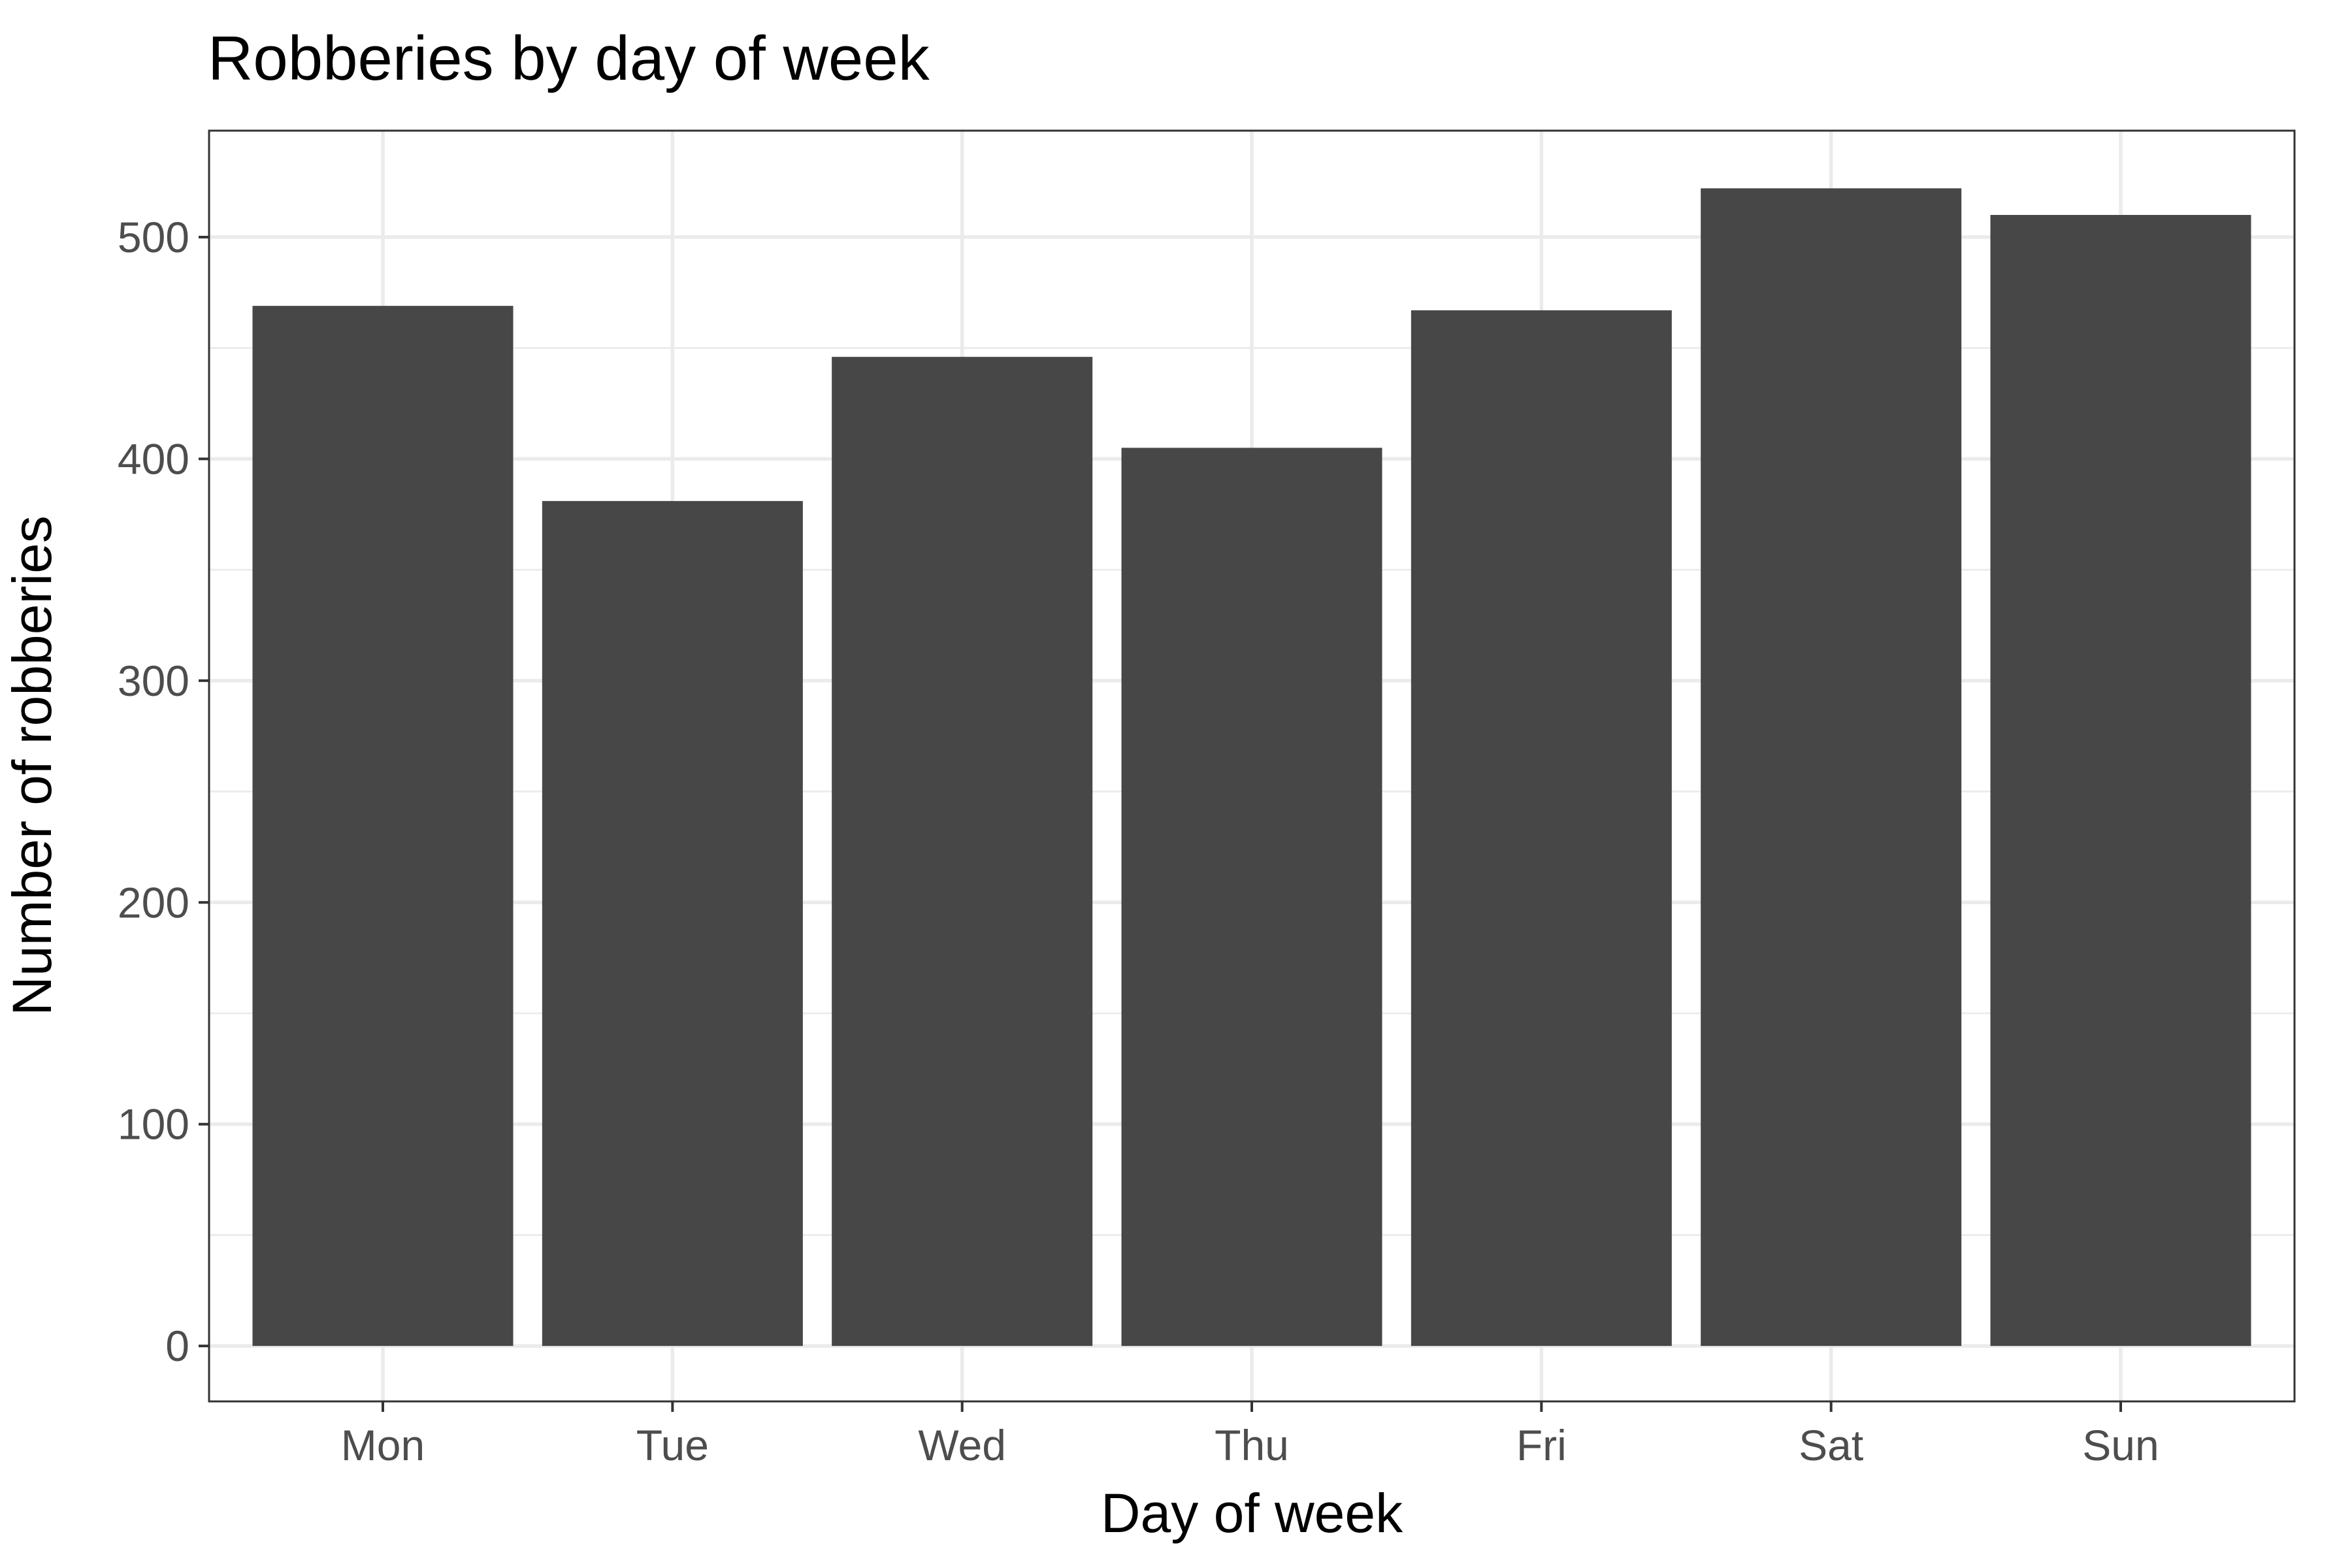 The width and height of the screenshot is (2352, 1568). Describe the element at coordinates (163, 791) in the screenshot. I see `y-axis: 0 100 200 300 400 500` at that location.